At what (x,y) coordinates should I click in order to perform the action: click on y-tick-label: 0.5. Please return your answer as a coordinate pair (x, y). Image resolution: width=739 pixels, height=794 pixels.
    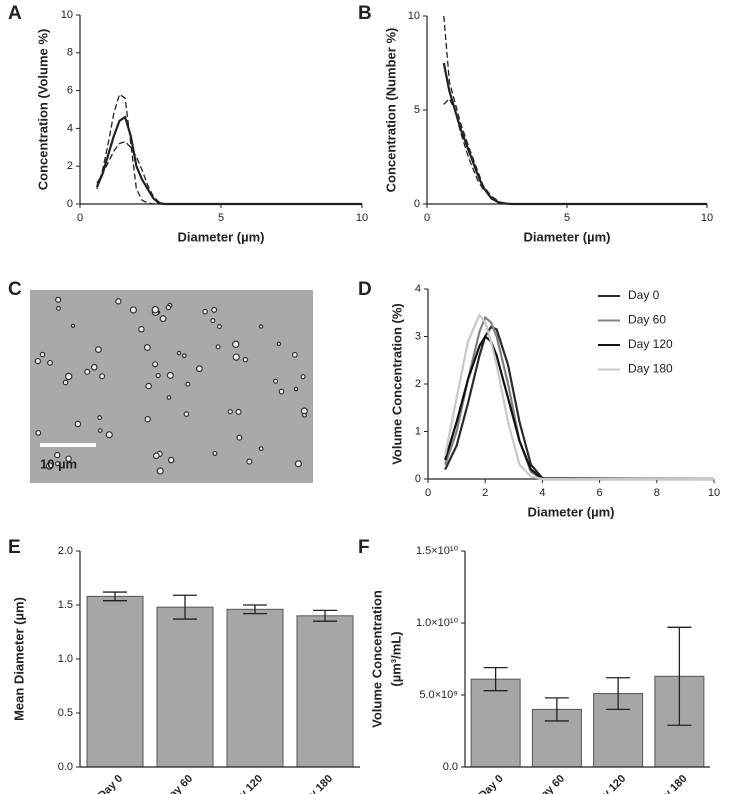
    Looking at the image, I should click on (65, 713).